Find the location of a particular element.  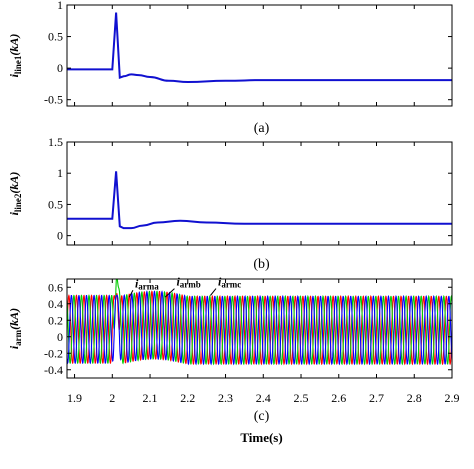

y-axis-label-sub: line1 is located at coordinates (18, 64).